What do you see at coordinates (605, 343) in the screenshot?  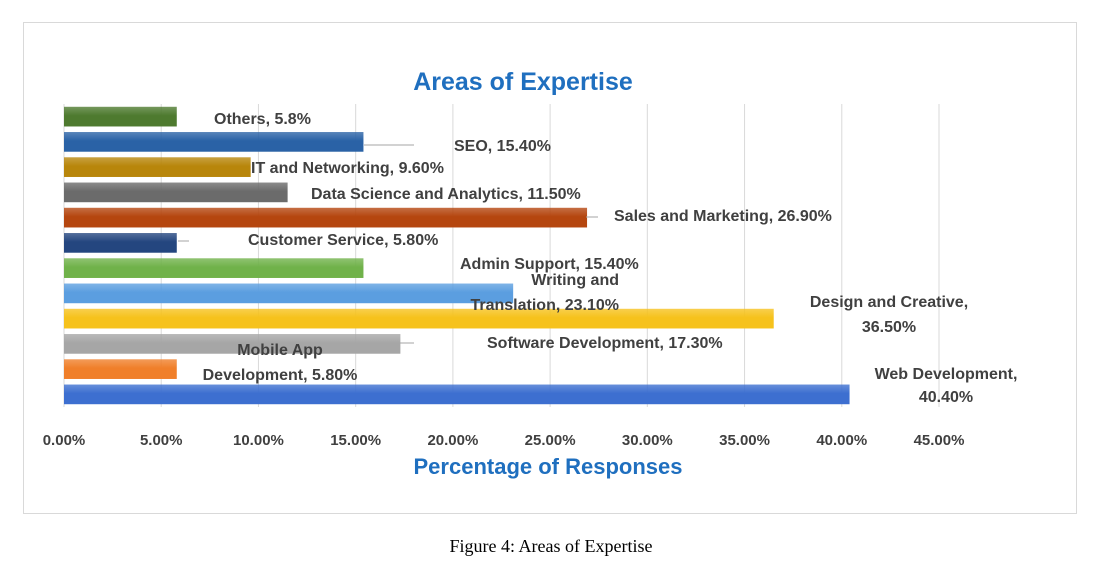 I see `data-label: Software Development, 17.30%` at bounding box center [605, 343].